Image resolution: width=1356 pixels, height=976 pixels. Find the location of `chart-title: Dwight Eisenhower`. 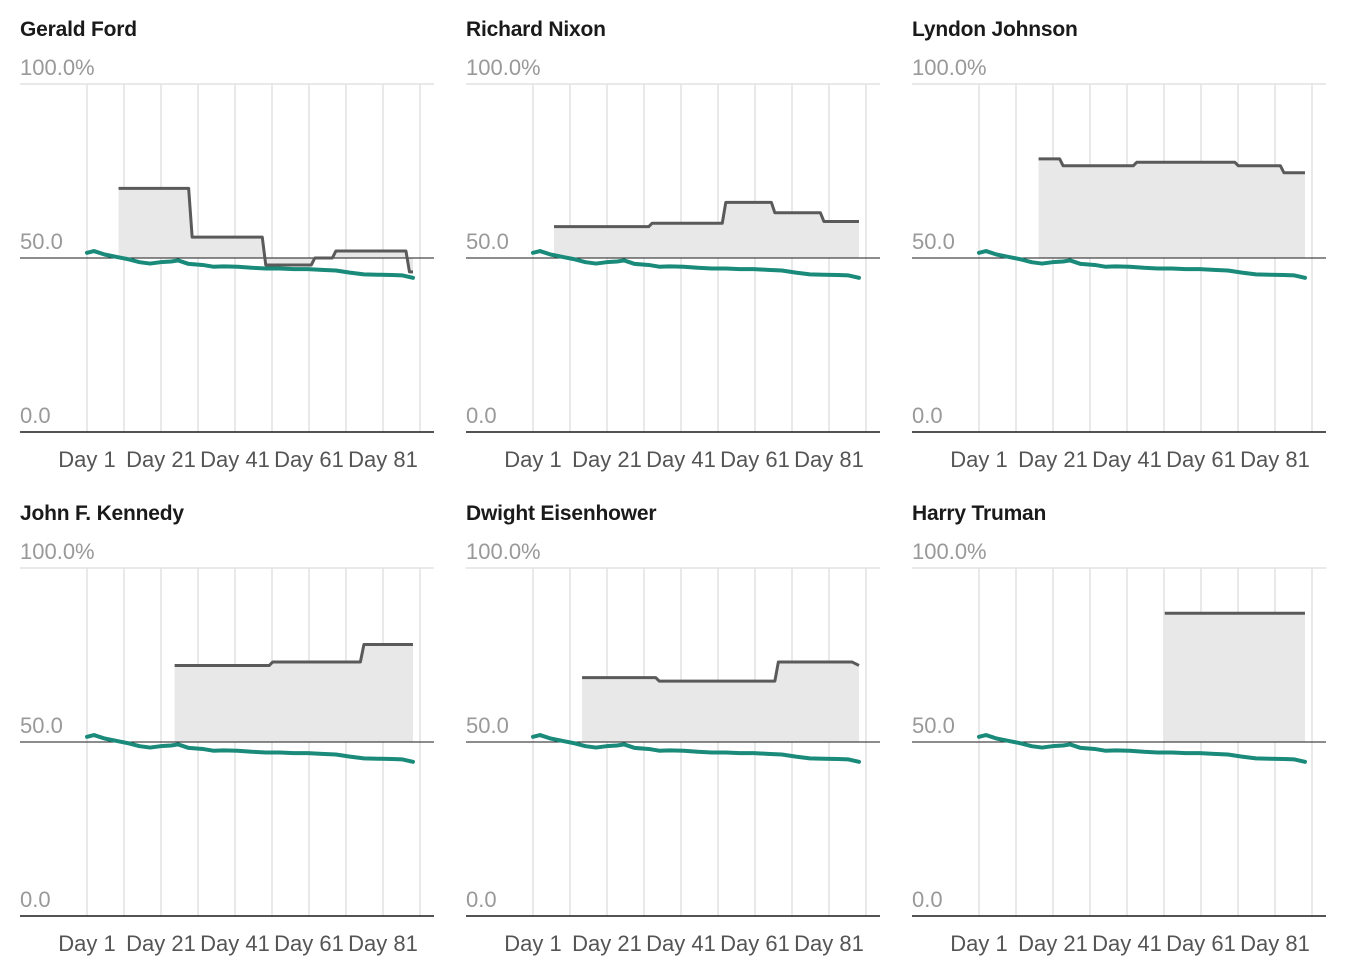

chart-title: Dwight Eisenhower is located at coordinates (561, 513).